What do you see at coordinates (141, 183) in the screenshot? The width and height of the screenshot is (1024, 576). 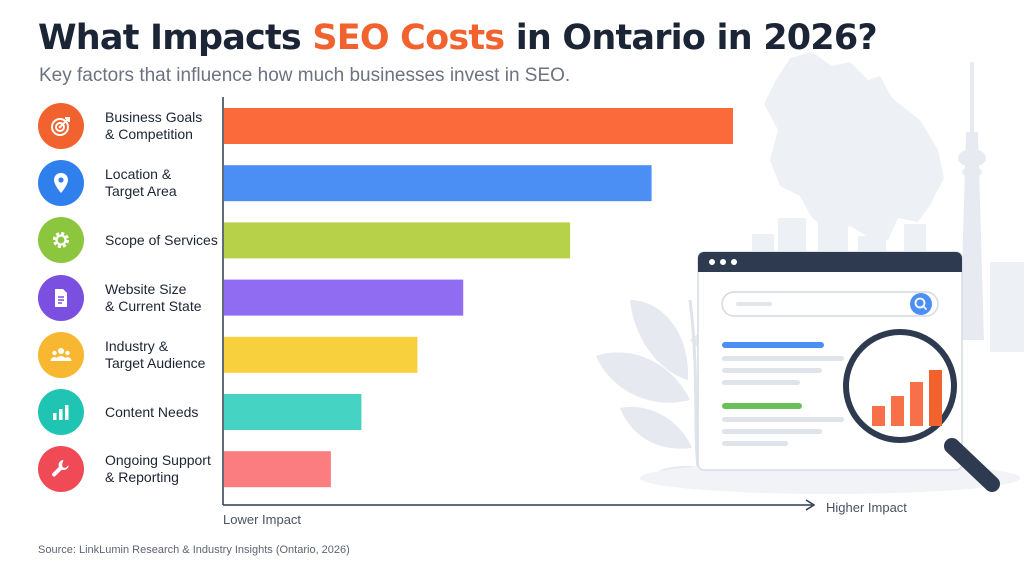 I see `category-label: Location & Target Area` at bounding box center [141, 183].